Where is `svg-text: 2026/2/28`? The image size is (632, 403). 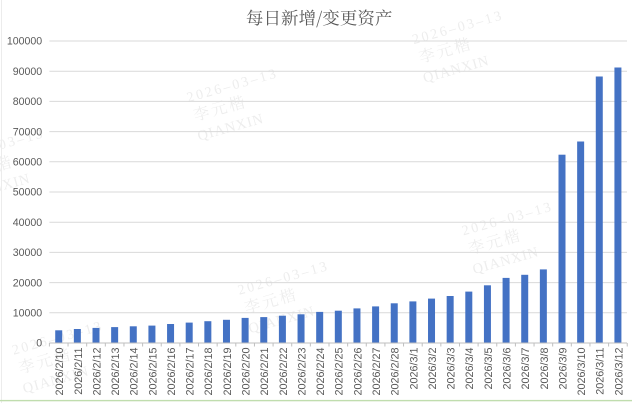 svg-text: 2026/2/28 is located at coordinates (396, 372).